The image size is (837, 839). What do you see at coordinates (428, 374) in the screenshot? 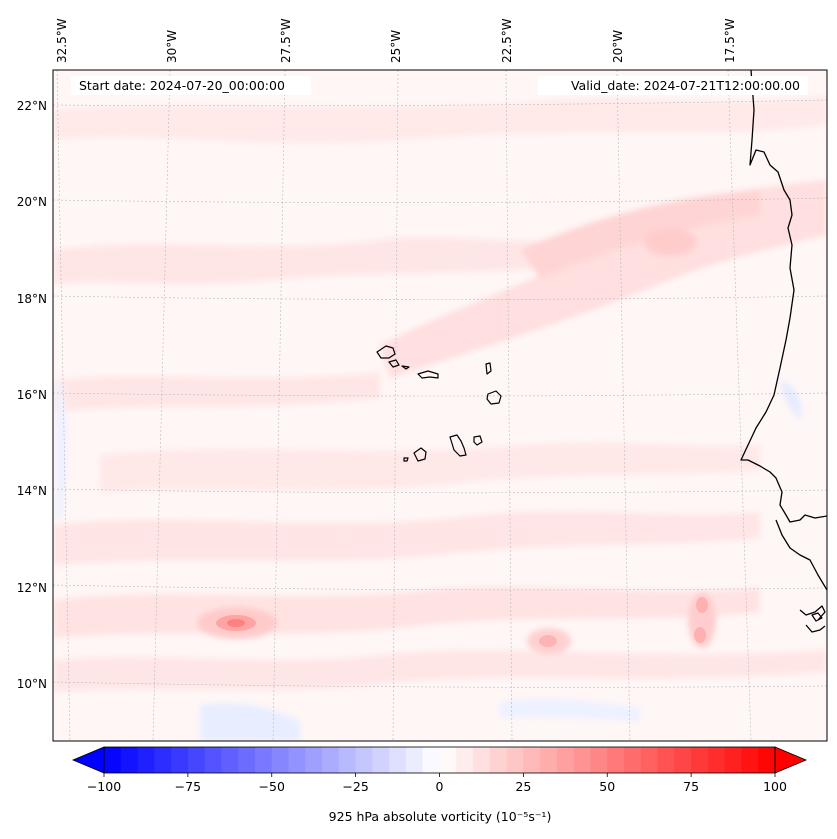
I see `sao-nicolau-island` at bounding box center [428, 374].